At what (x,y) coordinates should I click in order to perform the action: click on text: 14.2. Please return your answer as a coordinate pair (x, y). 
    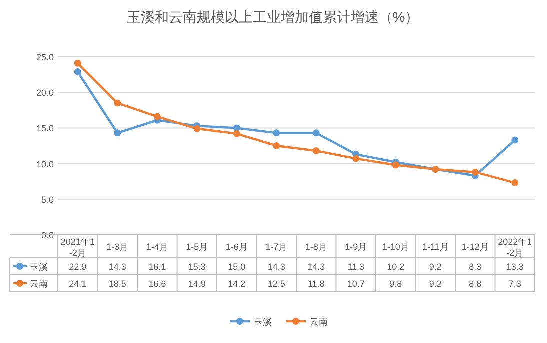
    Looking at the image, I should click on (237, 284).